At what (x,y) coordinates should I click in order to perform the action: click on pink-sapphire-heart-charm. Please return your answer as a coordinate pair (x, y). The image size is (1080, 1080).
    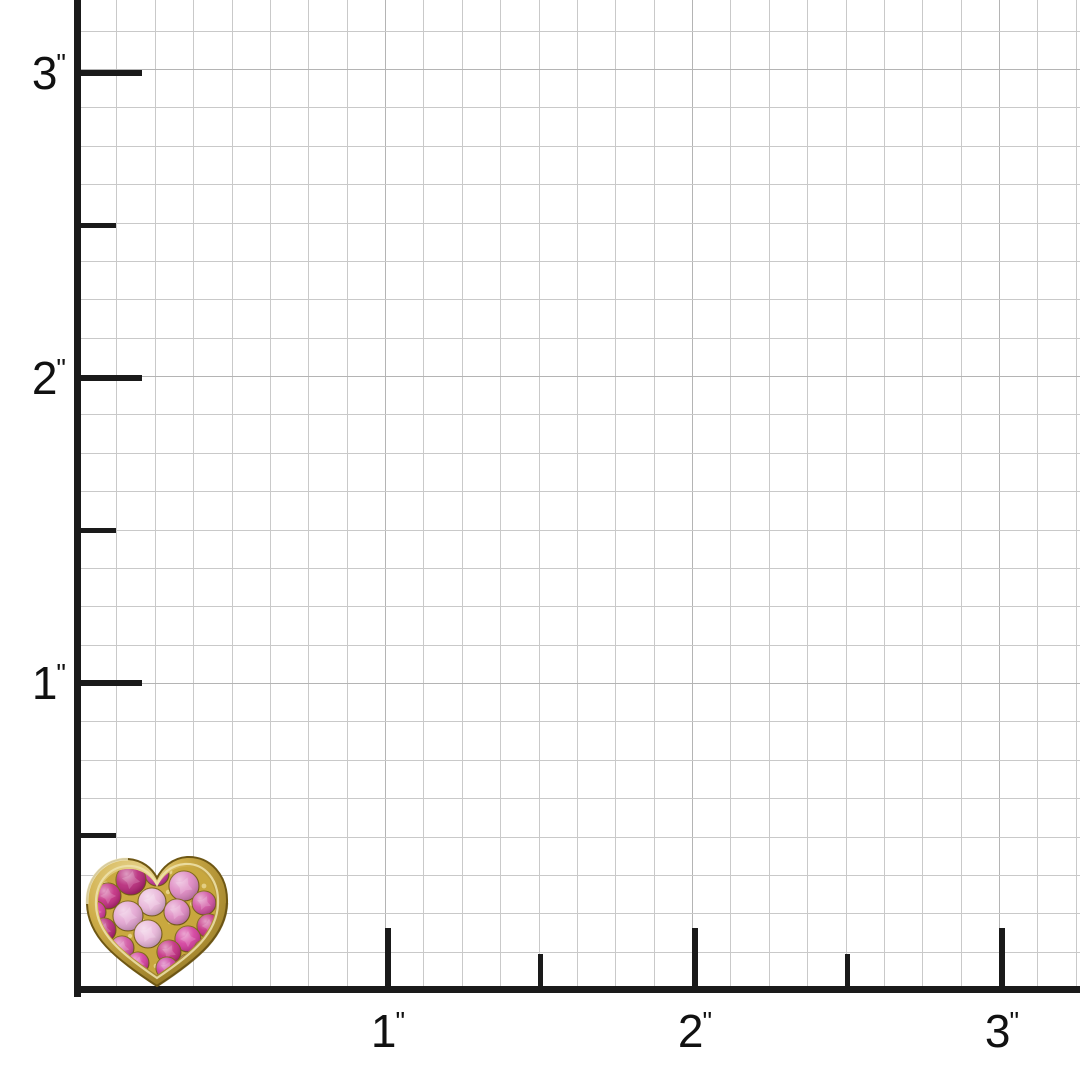
    Looking at the image, I should click on (157, 917).